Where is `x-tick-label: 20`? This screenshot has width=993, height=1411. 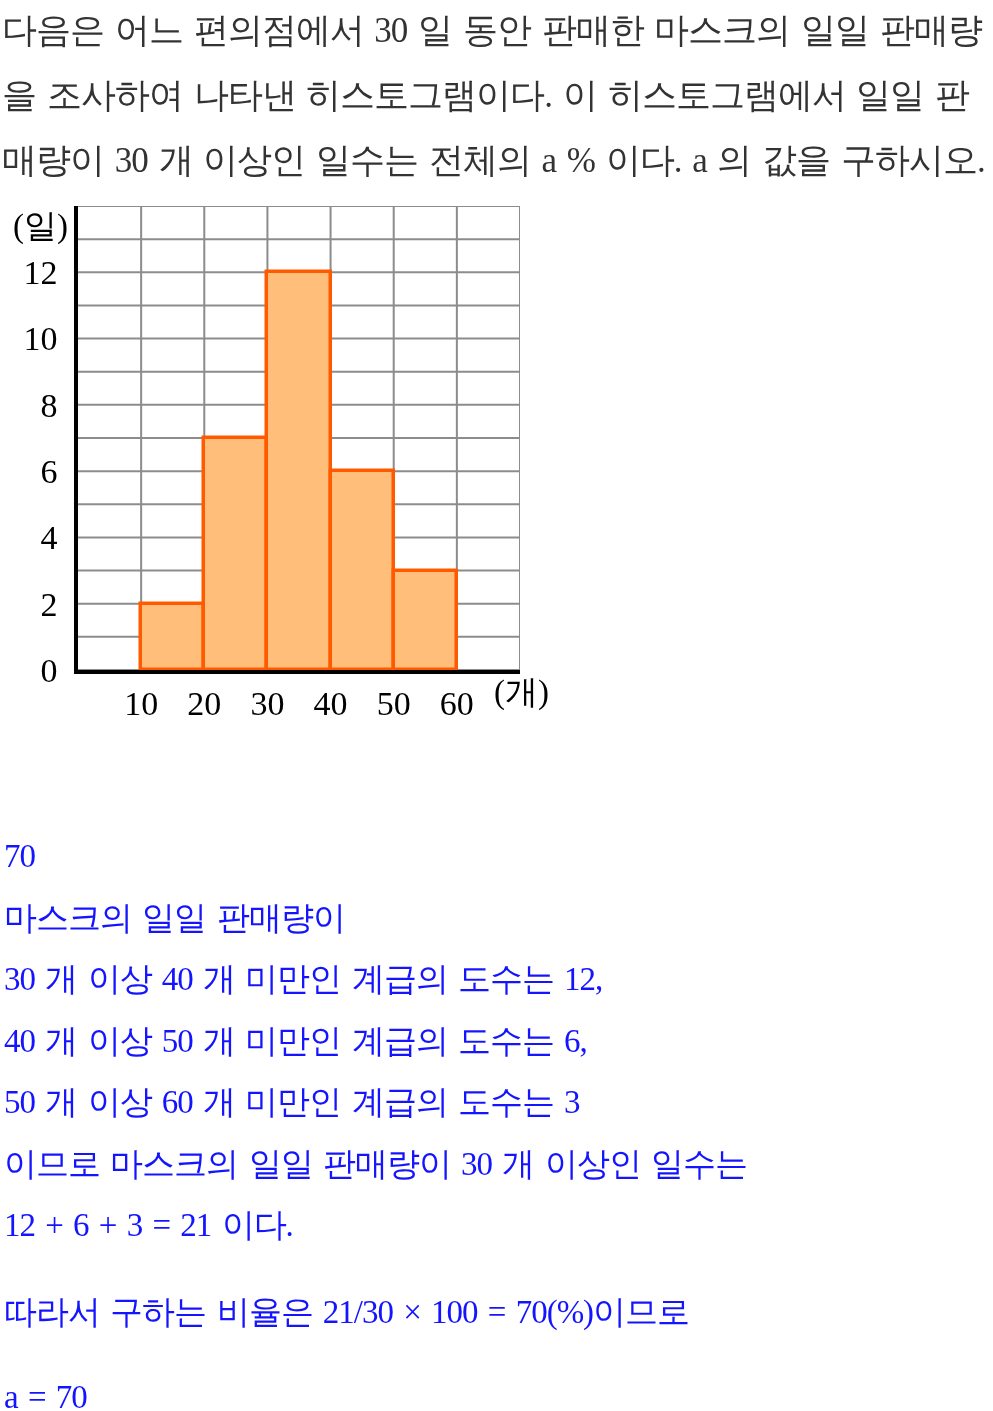
x-tick-label: 20 is located at coordinates (204, 703).